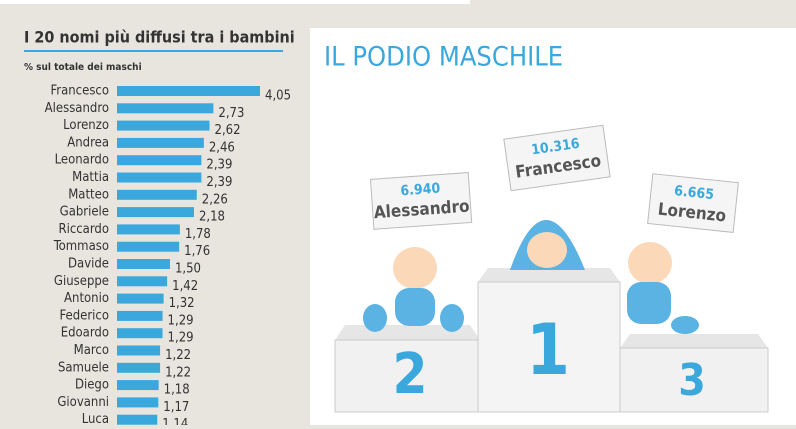 This screenshot has width=796, height=429. What do you see at coordinates (77, 108) in the screenshot?
I see `category-label: Alessandro` at bounding box center [77, 108].